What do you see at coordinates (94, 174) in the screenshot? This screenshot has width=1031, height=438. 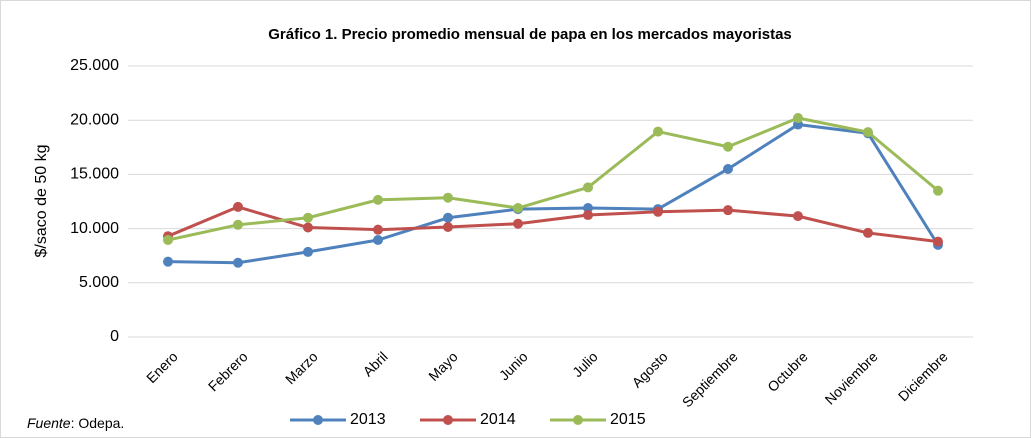 I see `y-tick-label: 15.000` at bounding box center [94, 174].